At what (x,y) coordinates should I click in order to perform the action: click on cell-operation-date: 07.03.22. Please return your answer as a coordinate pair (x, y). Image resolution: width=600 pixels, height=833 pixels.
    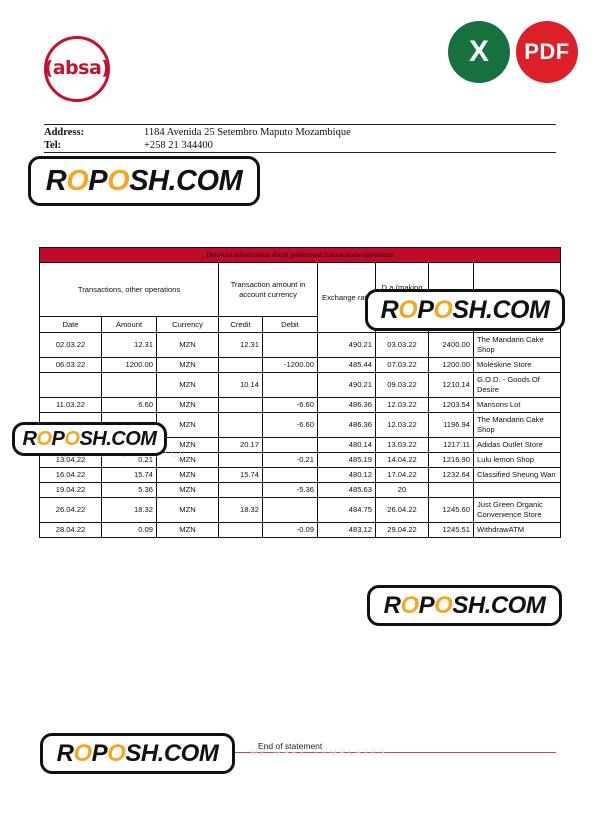
    Looking at the image, I should click on (402, 365).